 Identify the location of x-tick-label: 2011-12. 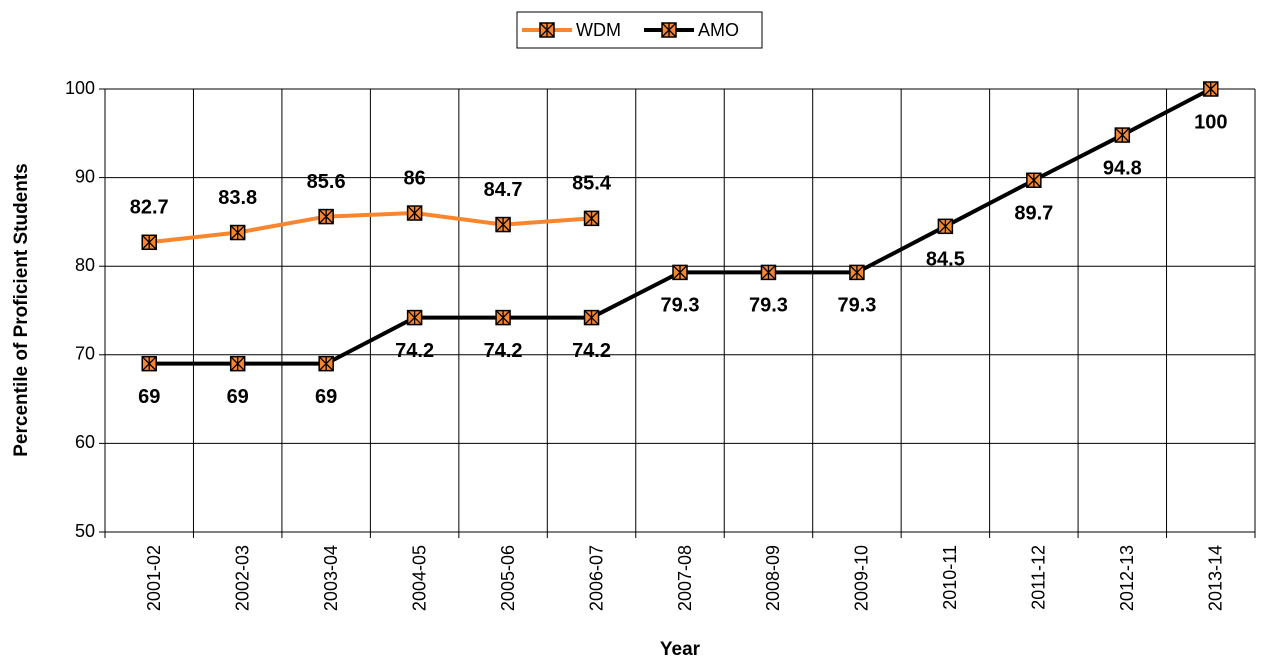
(1039, 577).